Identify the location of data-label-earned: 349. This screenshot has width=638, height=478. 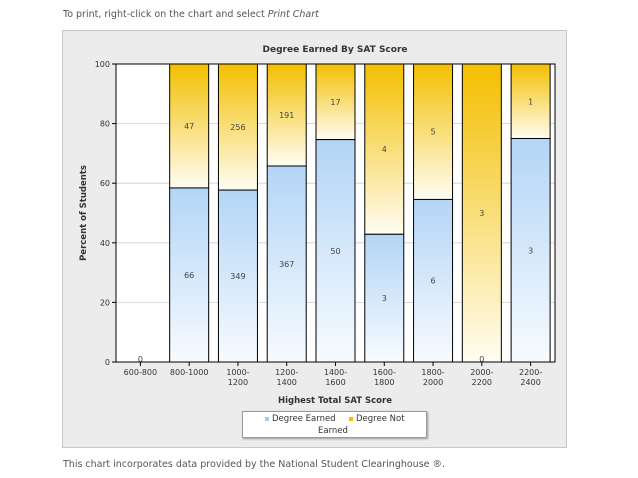
(237, 276).